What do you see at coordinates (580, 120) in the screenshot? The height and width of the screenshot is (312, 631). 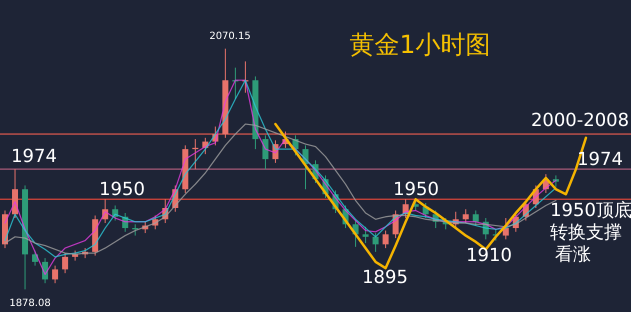 I see `annotation: 2000-2008` at bounding box center [580, 120].